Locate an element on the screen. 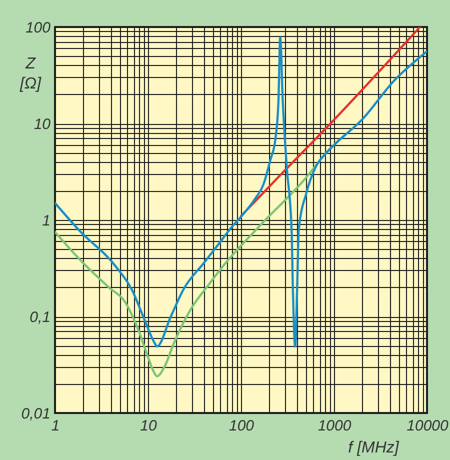 This screenshot has width=450, height=460. x-tick-label: 10000 is located at coordinates (428, 426).